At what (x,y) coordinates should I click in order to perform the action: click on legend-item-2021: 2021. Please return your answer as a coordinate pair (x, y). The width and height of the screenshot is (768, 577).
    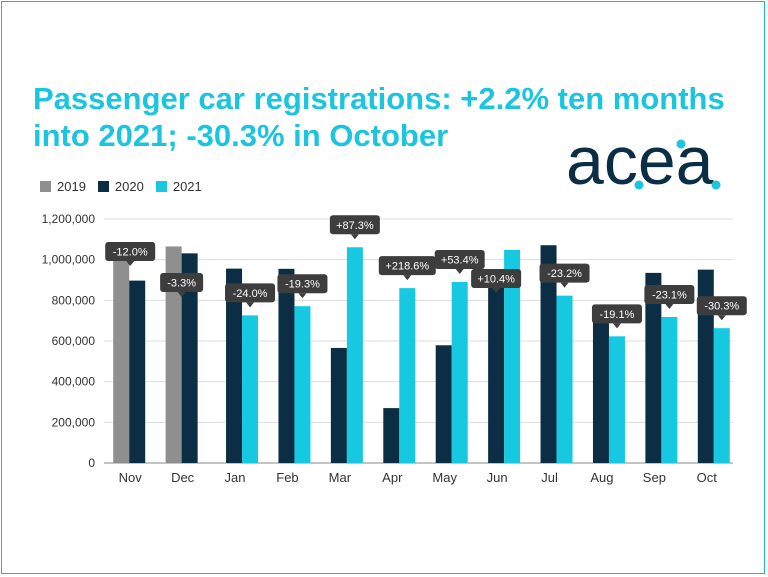
    Looking at the image, I should click on (178, 186).